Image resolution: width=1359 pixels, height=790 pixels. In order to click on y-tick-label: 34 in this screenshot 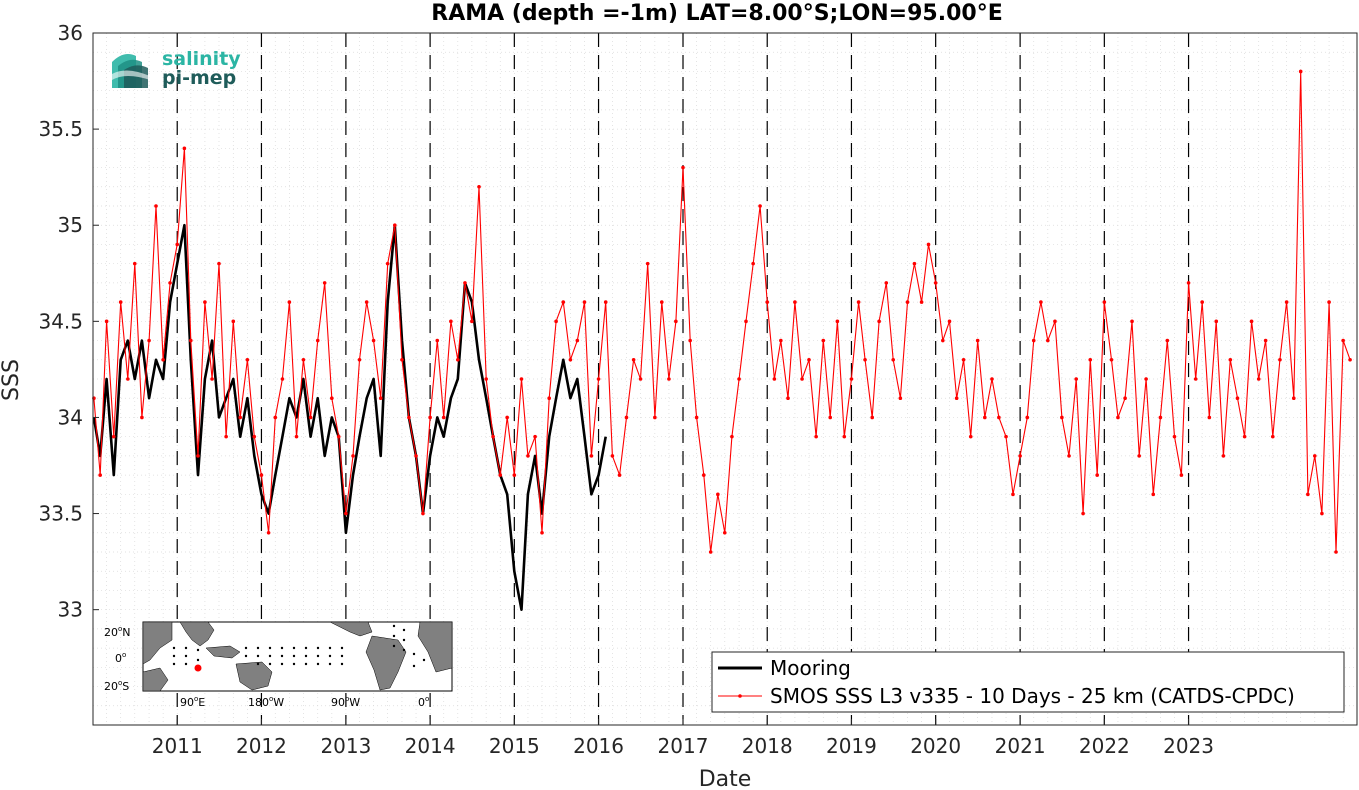, I will do `click(70, 417)`.